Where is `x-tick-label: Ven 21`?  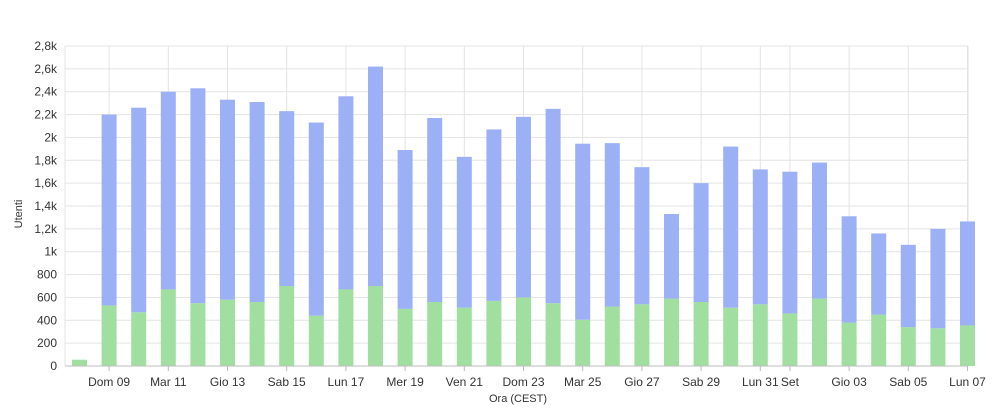 x-tick-label: Ven 21 is located at coordinates (465, 382).